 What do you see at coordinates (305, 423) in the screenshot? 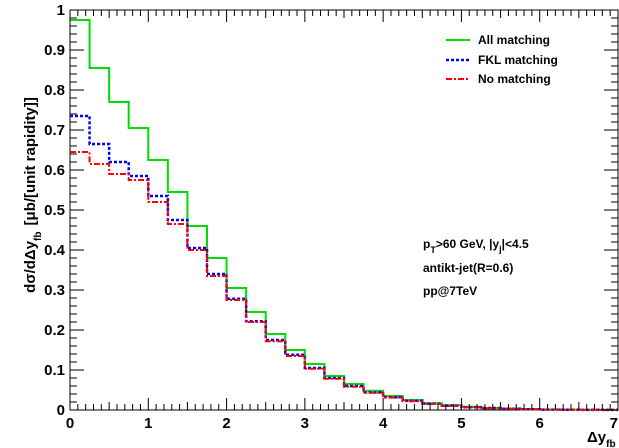
I see `x-tick-label: 3` at bounding box center [305, 423].